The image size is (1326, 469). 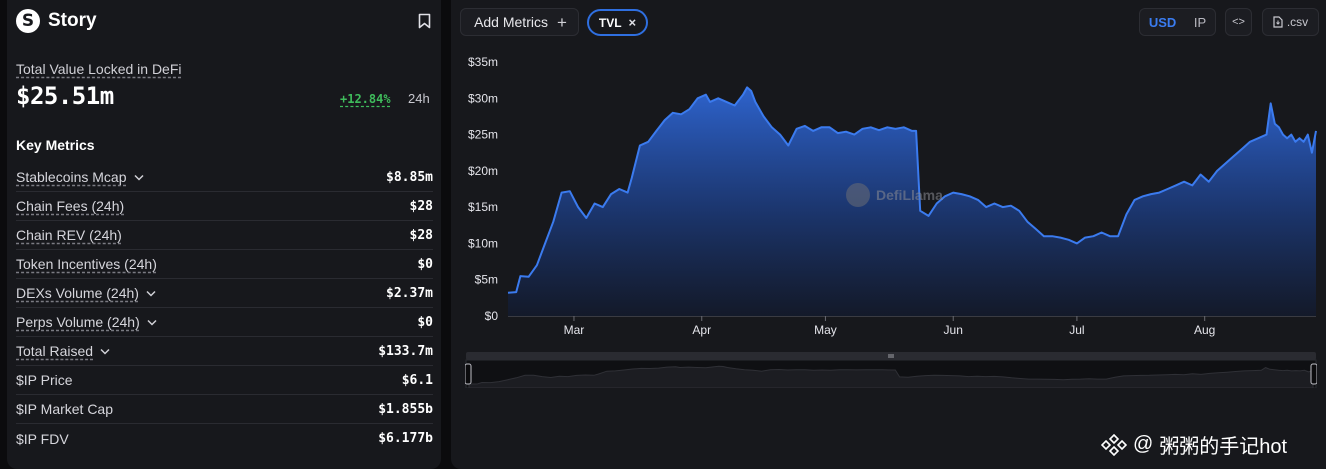 What do you see at coordinates (86, 264) in the screenshot?
I see `metric-label: Token Incentives (24h)` at bounding box center [86, 264].